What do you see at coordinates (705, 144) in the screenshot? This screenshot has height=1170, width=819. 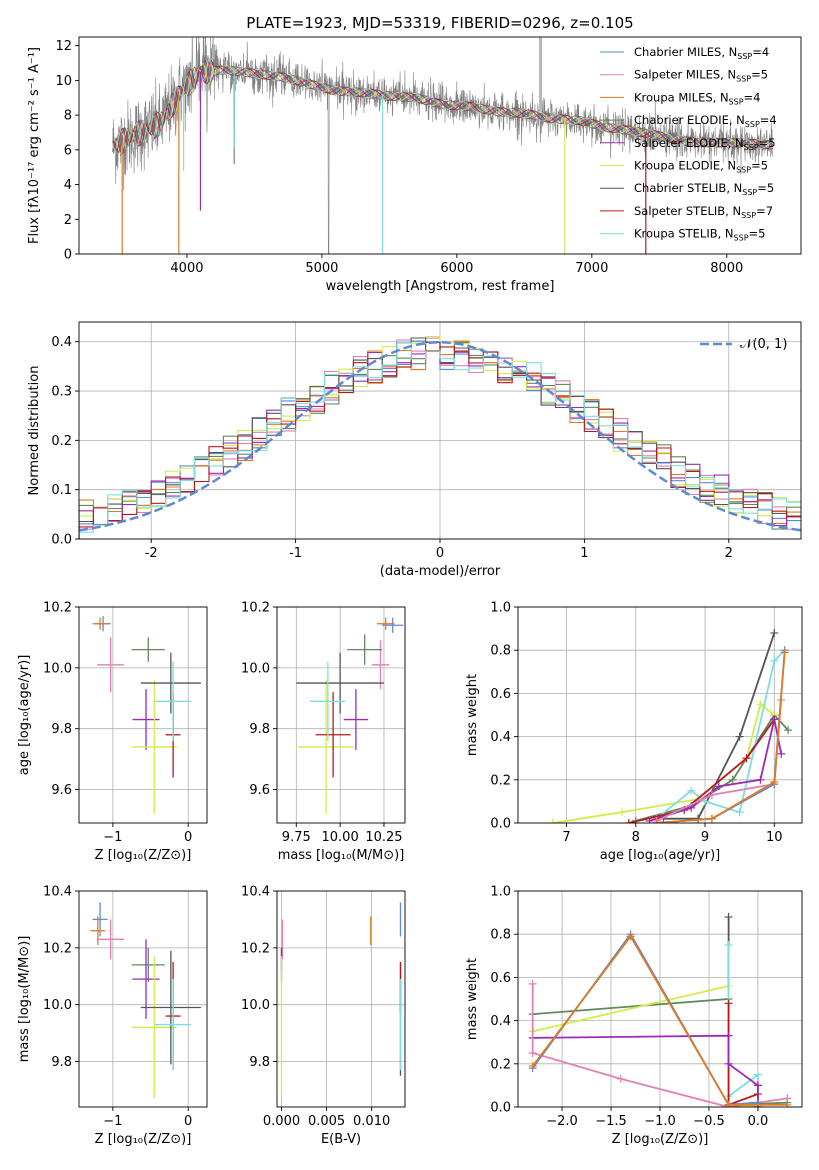 I see `legend-entry: Salpeter ELODIE, NSSP=5` at bounding box center [705, 144].